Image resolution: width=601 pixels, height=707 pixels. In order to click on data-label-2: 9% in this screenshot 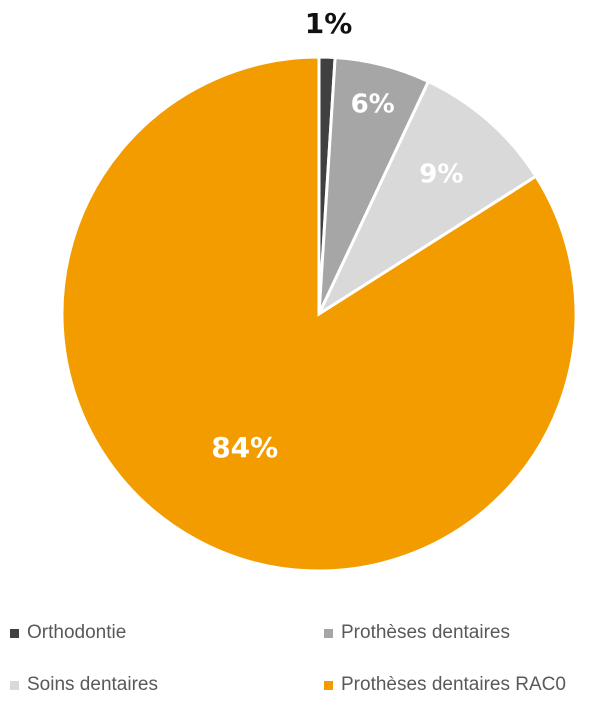, I will do `click(441, 175)`.